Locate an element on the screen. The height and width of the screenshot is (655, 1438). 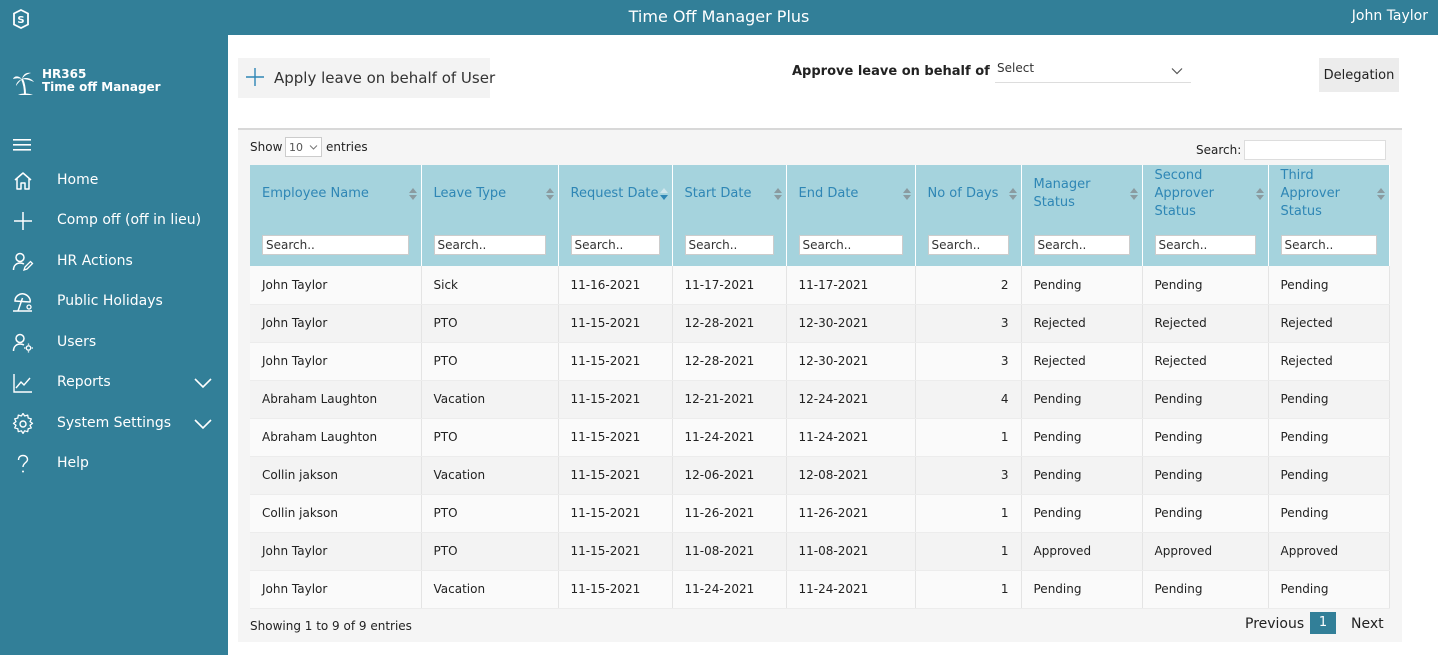
user-gear-icon is located at coordinates (22, 343).